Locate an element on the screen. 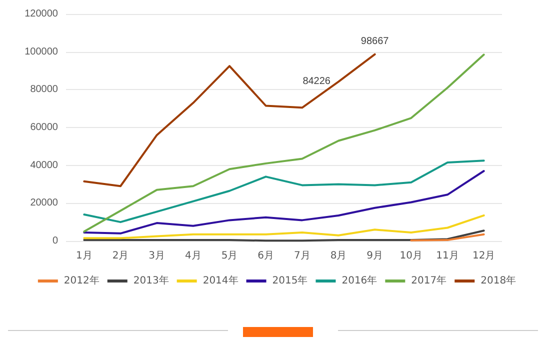  y-tick-label: 60000 is located at coordinates (44, 127).